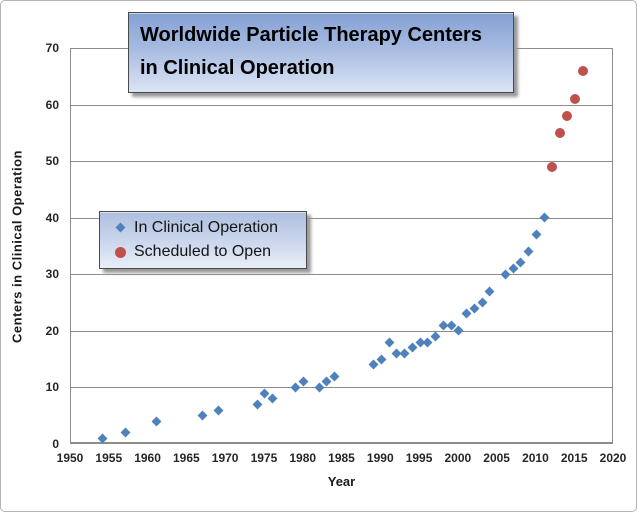 The image size is (637, 512). Describe the element at coordinates (380, 458) in the screenshot. I see `x-tick-label-1990: 1990` at that location.